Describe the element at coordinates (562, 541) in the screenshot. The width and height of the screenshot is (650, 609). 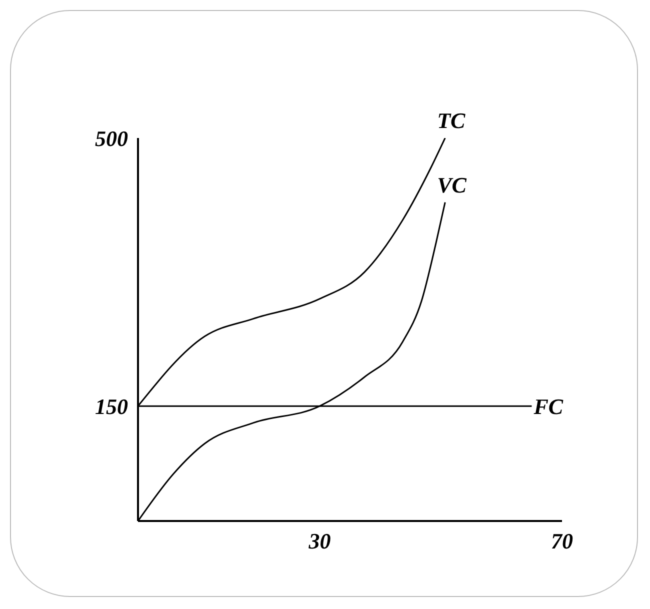
I see `x-tick-label: 70` at that location.